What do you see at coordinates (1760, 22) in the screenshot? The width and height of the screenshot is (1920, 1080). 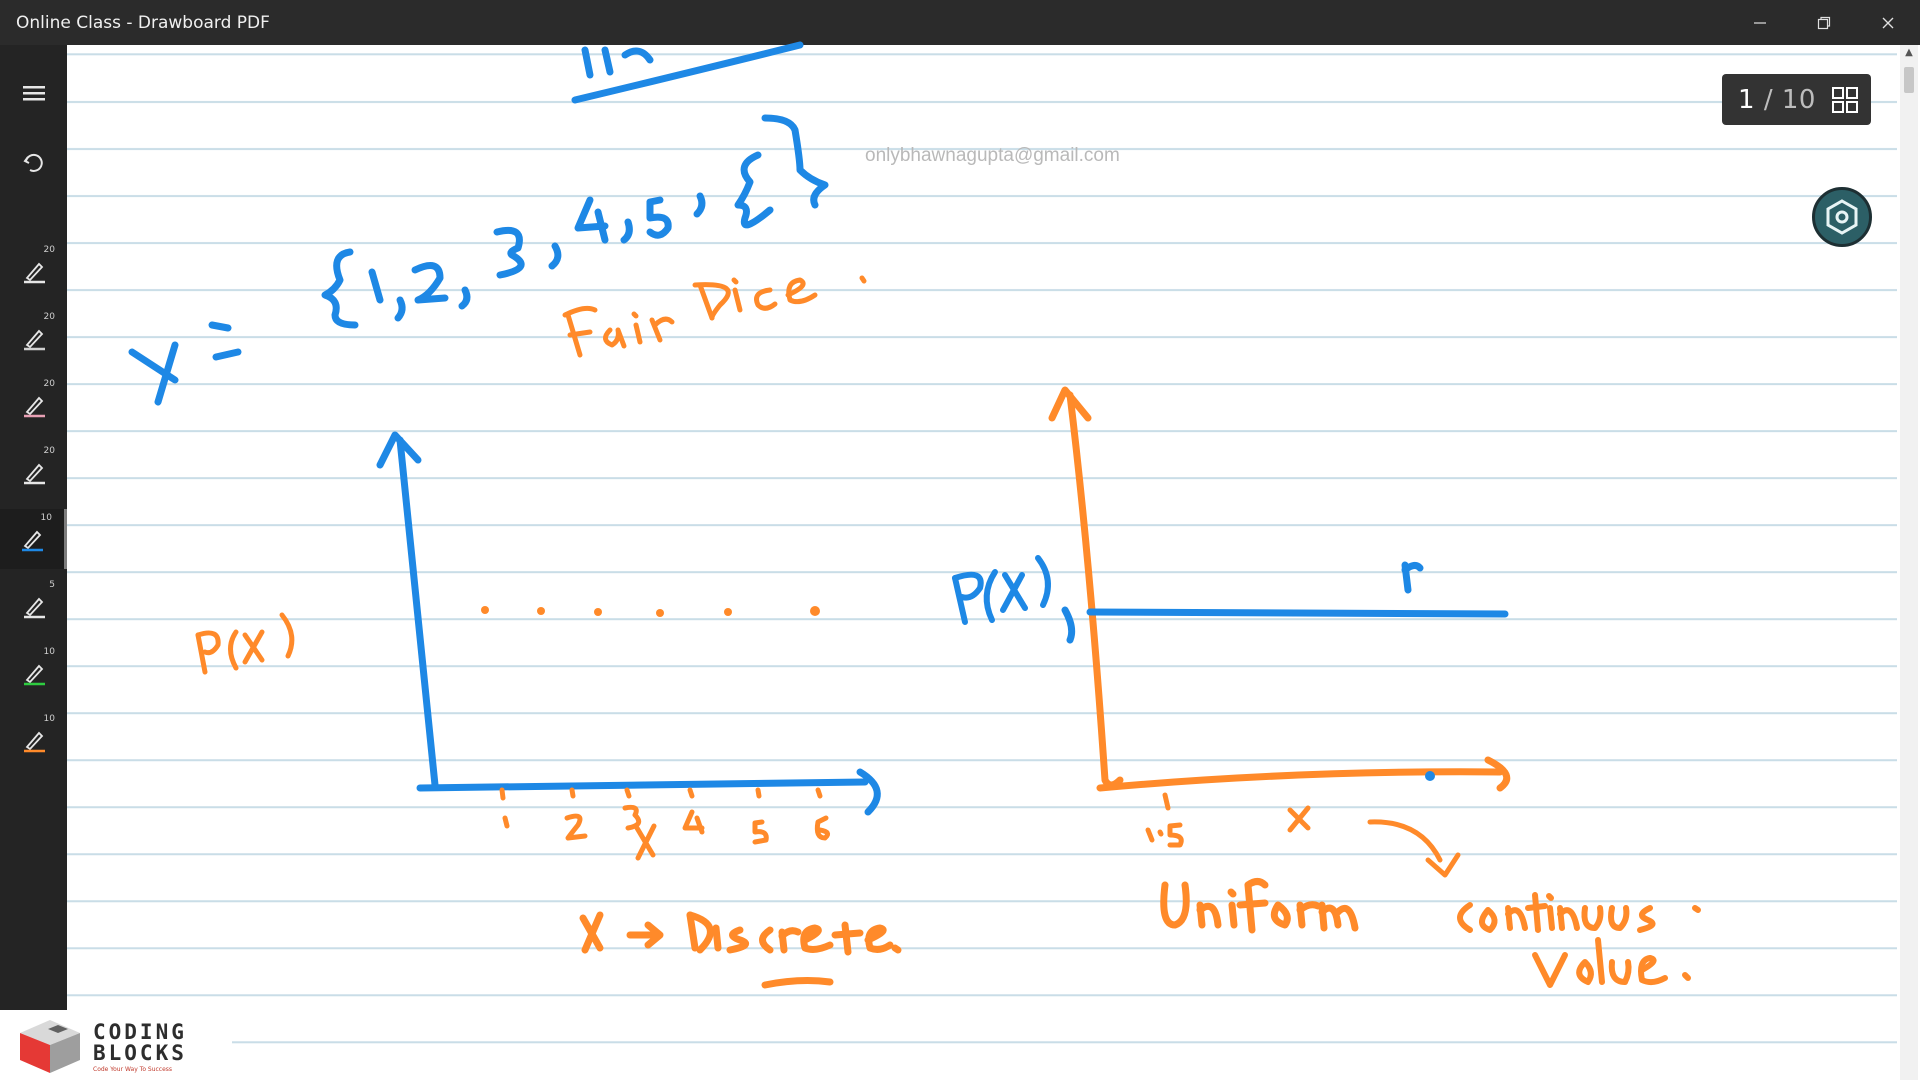 I see `minimize-icon` at bounding box center [1760, 22].